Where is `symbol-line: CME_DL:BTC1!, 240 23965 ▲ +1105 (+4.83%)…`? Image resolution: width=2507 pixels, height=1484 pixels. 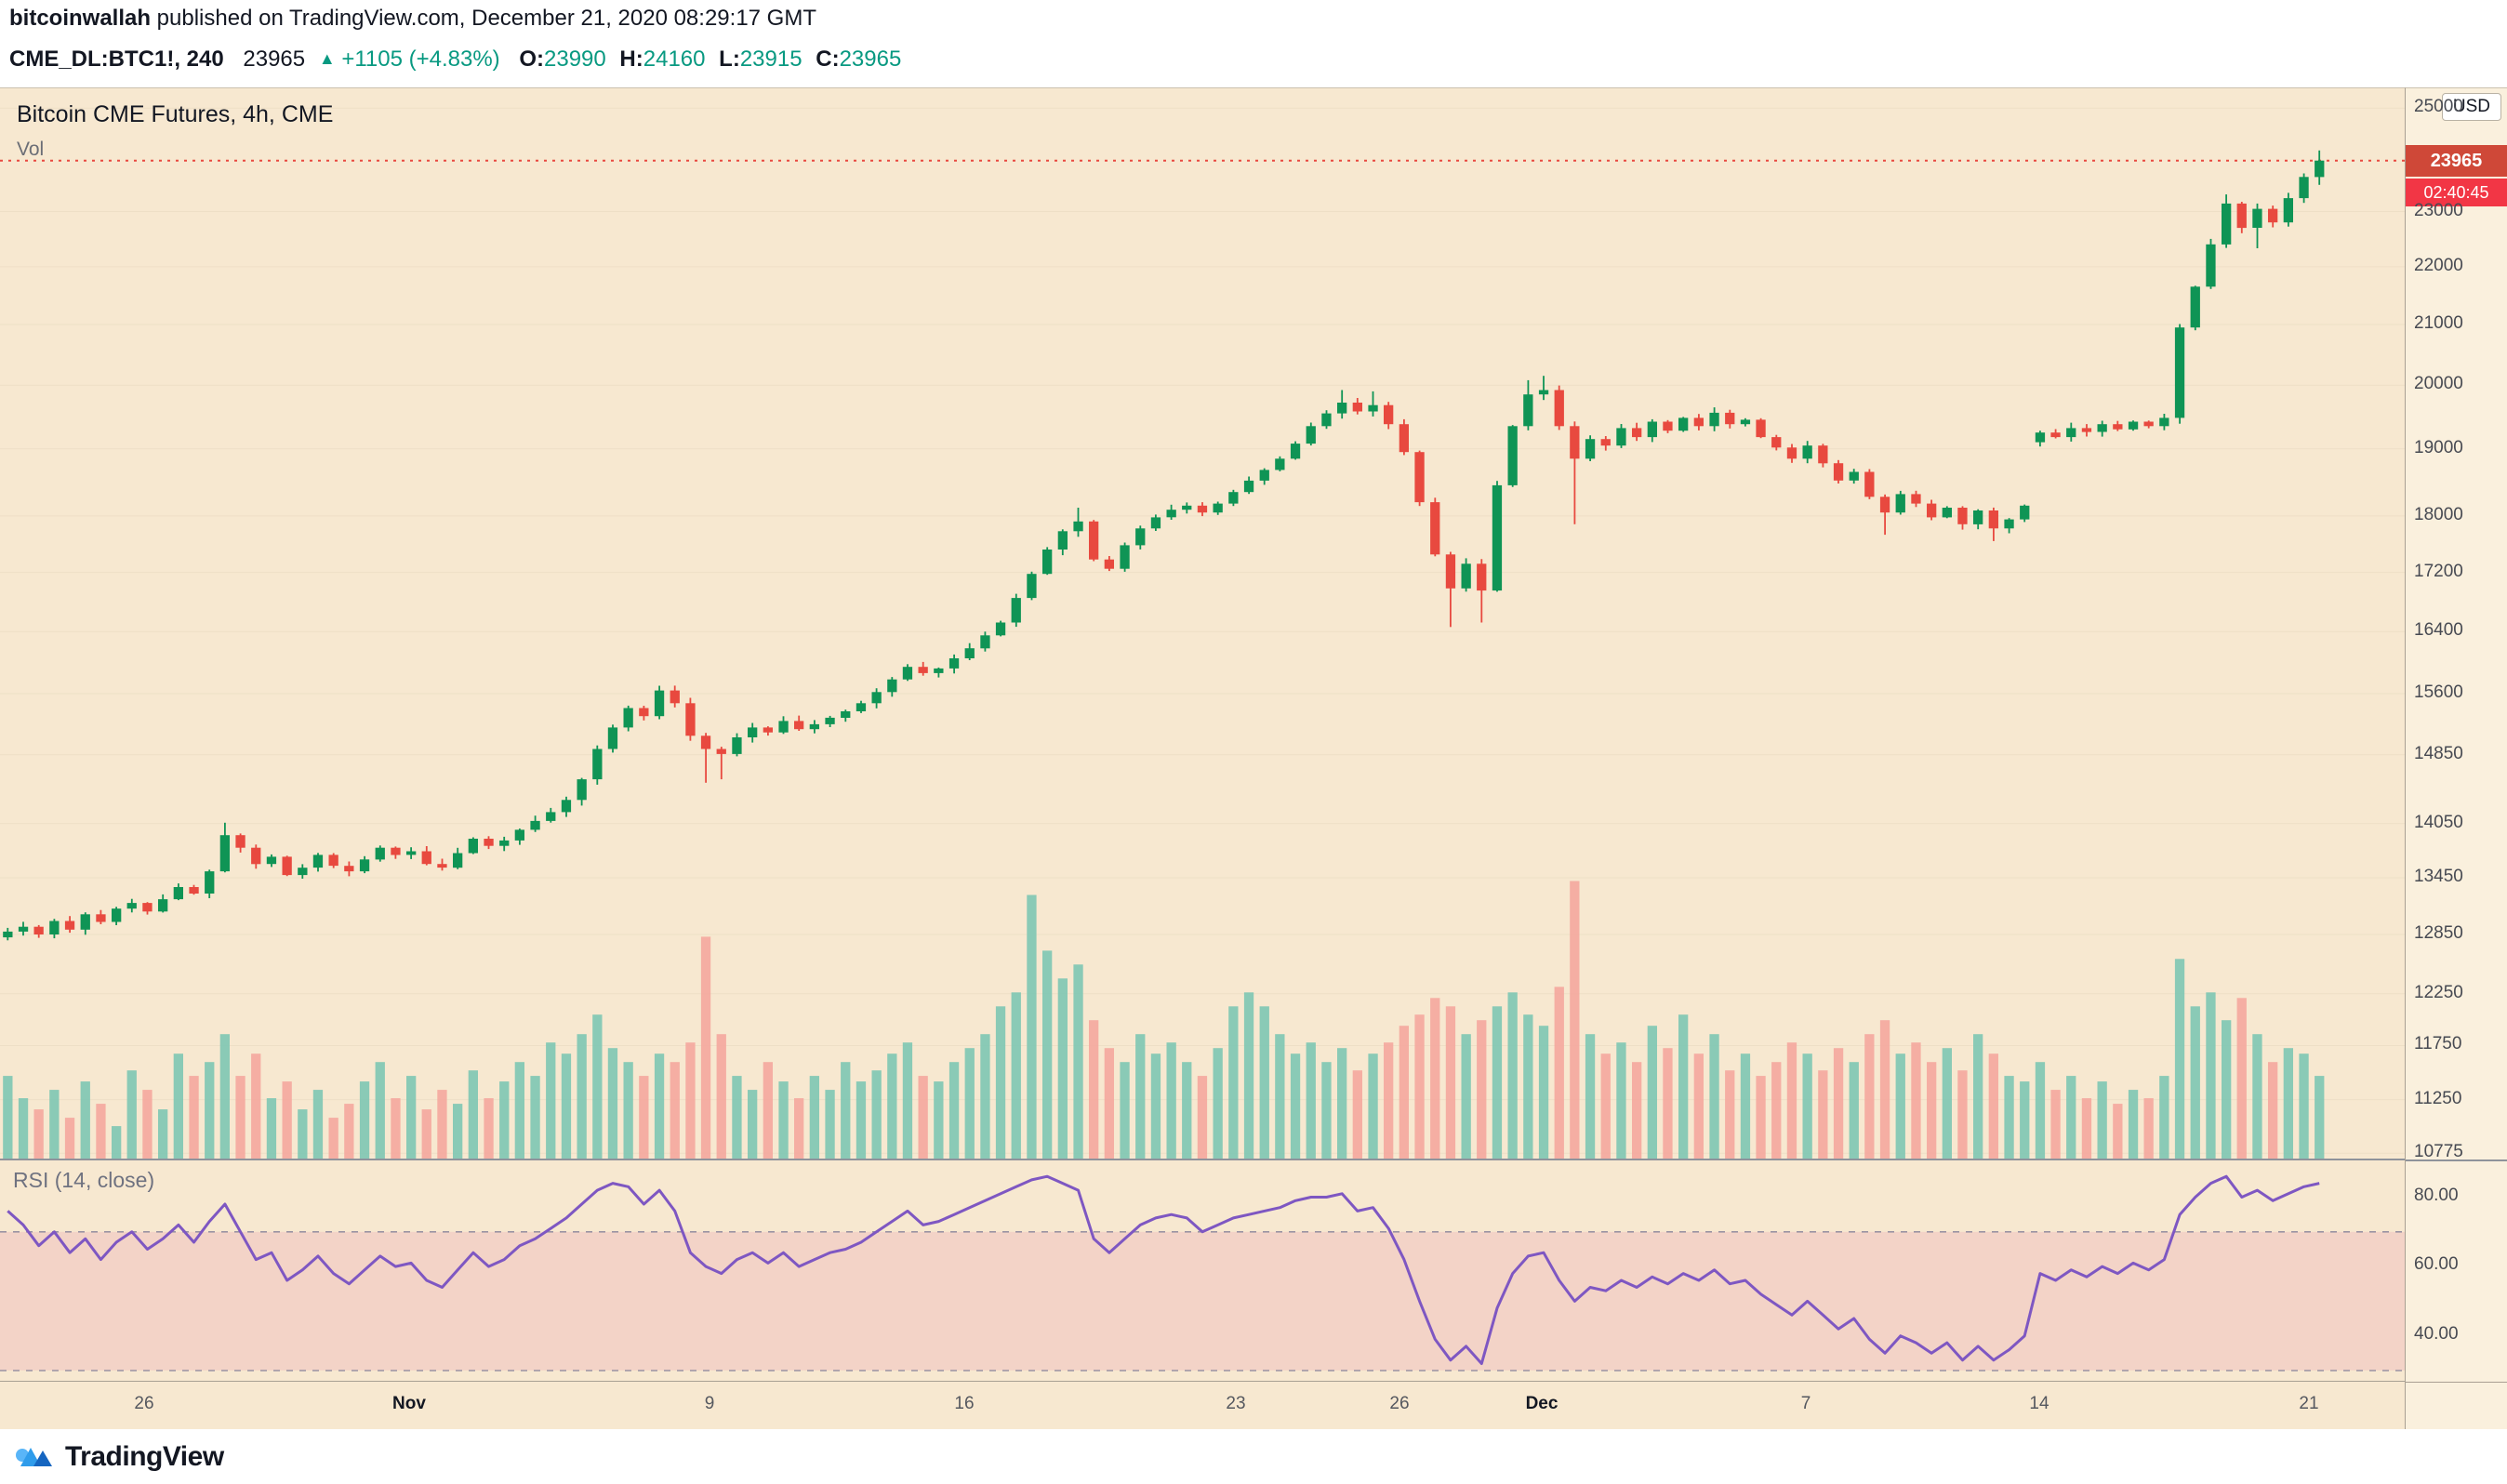 symbol-line: CME_DL:BTC1!, 240 23965 ▲ +1105 (+4.83%)… is located at coordinates (455, 59).